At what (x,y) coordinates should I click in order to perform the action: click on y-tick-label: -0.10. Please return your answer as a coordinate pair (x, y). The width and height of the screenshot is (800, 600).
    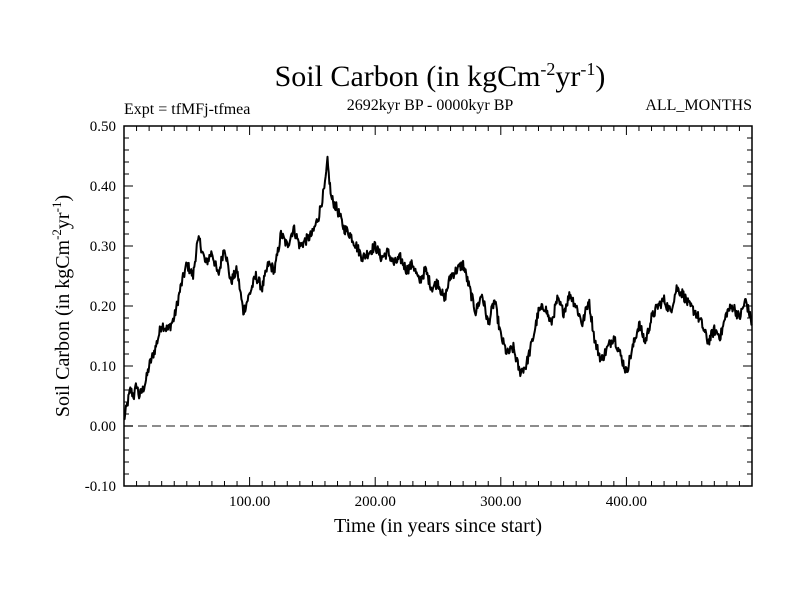
    Looking at the image, I should click on (100, 487).